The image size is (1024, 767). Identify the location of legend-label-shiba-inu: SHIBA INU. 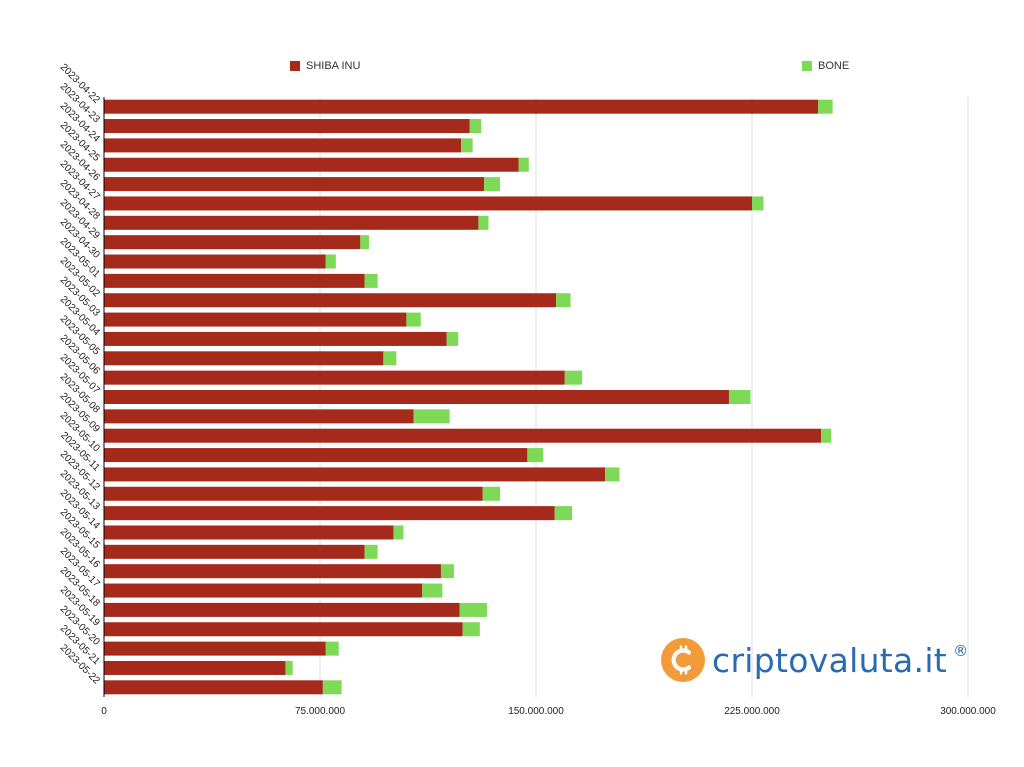
(333, 66).